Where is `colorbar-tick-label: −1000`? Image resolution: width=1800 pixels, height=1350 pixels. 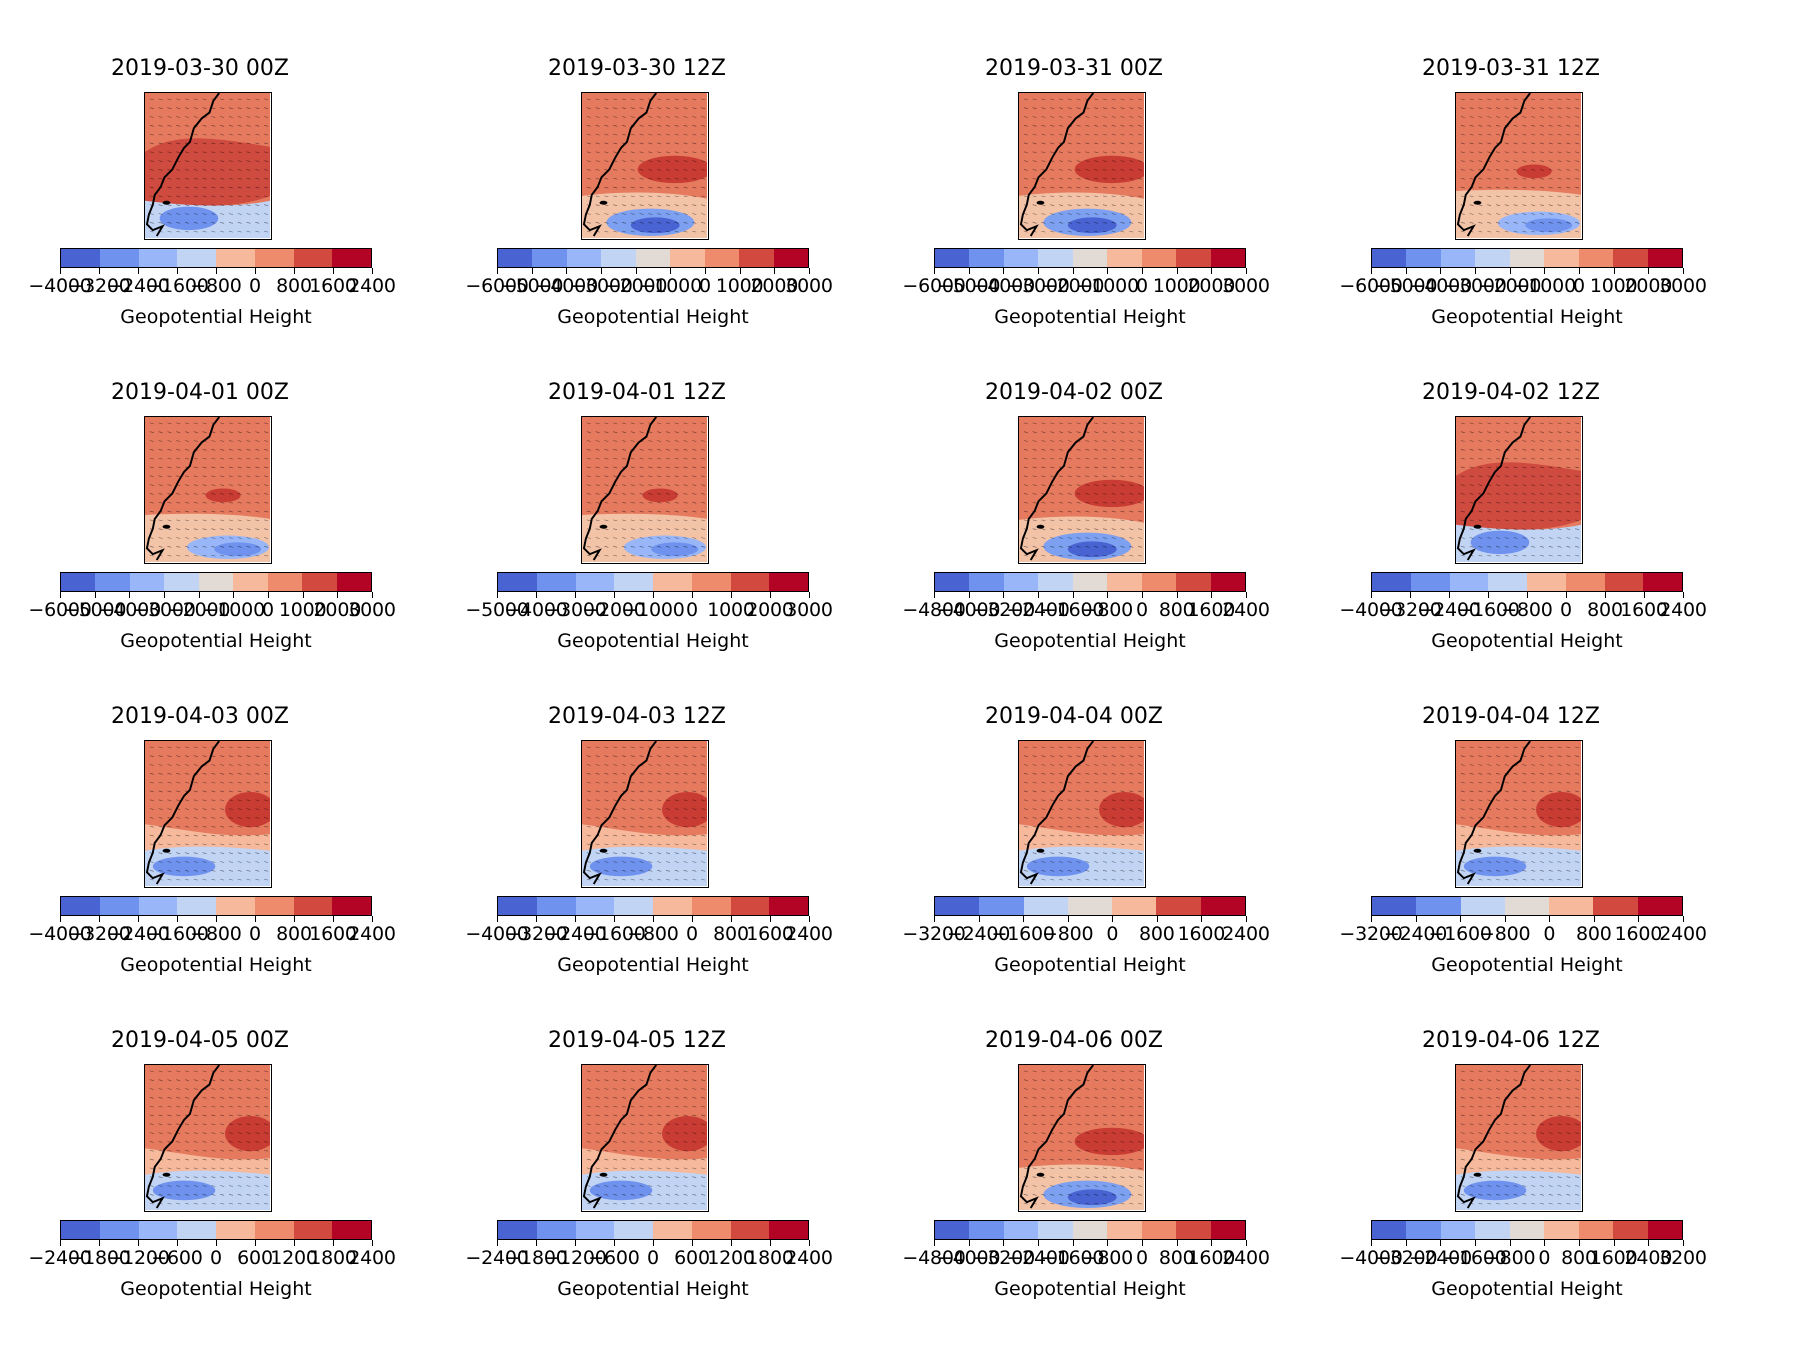 colorbar-tick-label: −1000 is located at coordinates (1107, 286).